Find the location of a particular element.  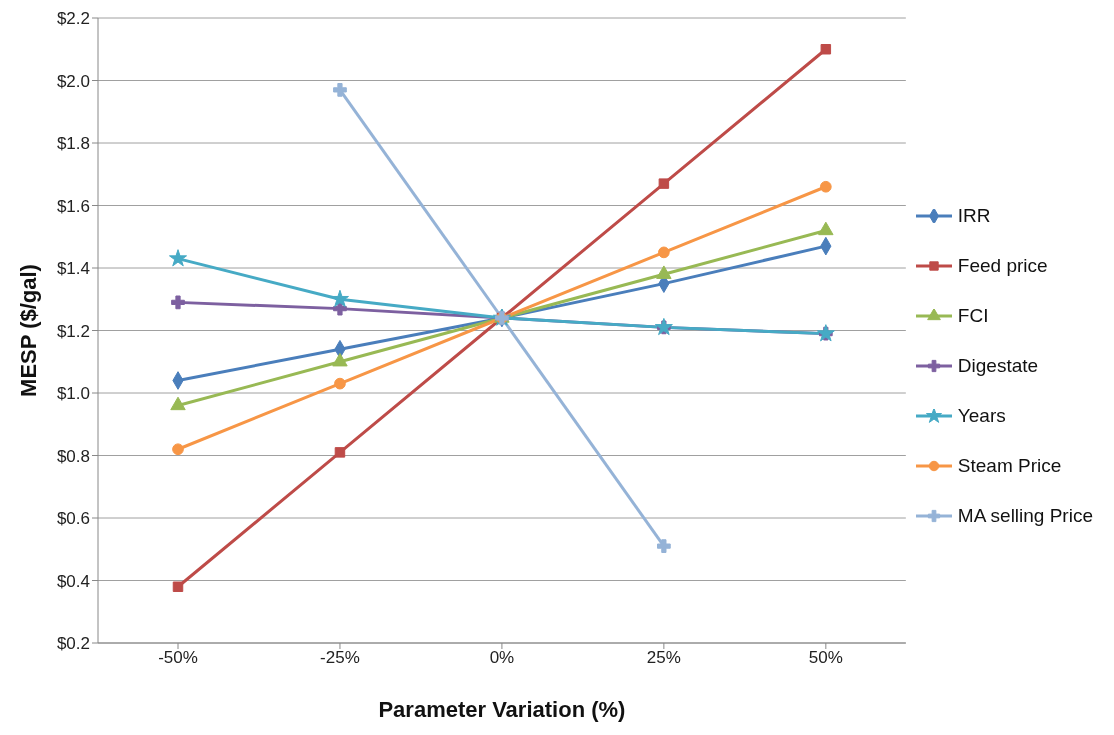

y-tick-label: $0.2 is located at coordinates (73, 644).